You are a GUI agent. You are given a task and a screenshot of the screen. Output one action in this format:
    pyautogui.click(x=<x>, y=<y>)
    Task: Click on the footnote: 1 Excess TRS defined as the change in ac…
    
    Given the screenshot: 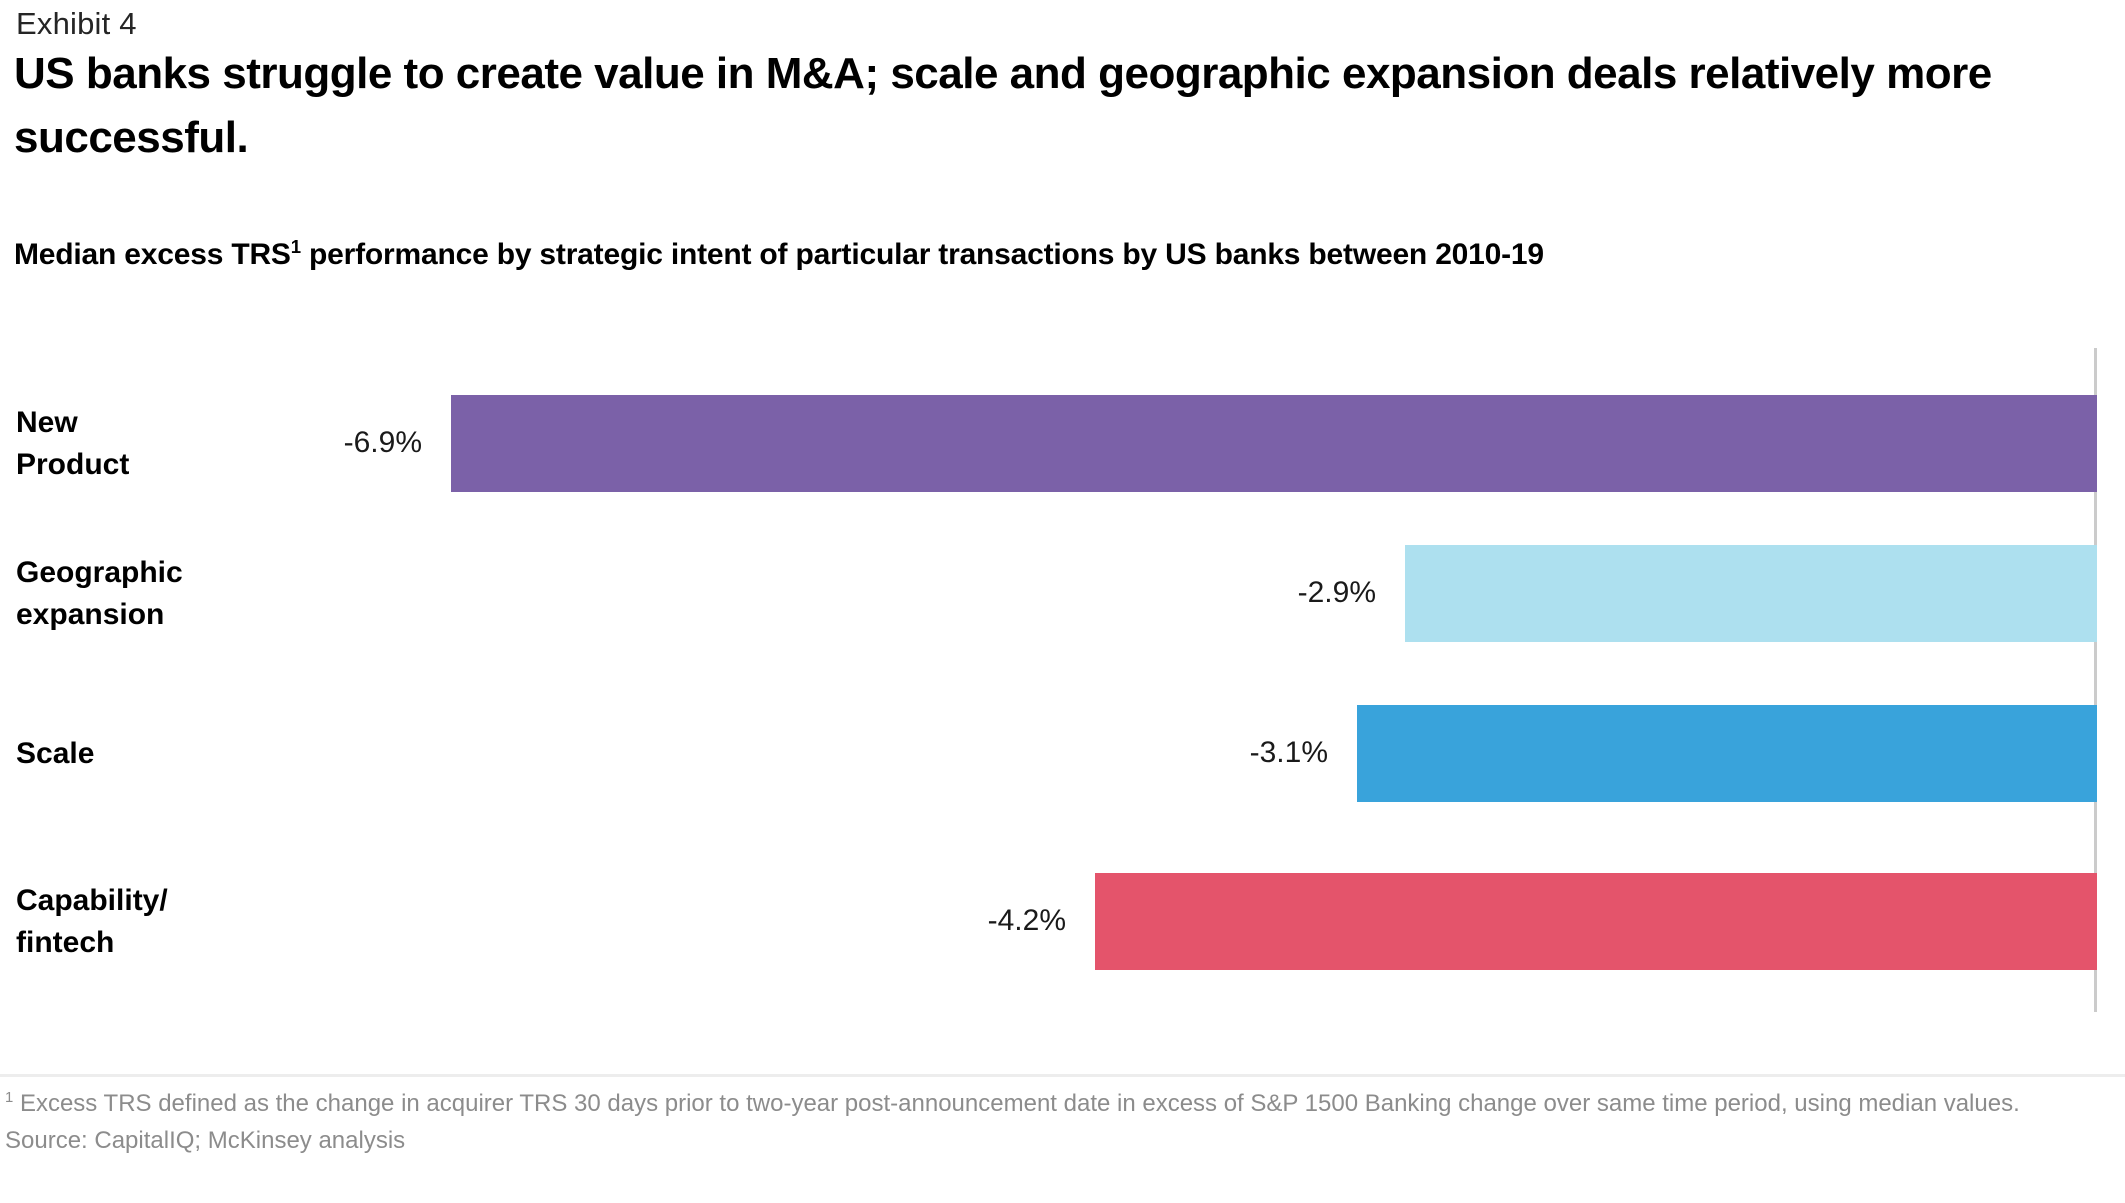 What is the action you would take?
    pyautogui.click(x=1012, y=1104)
    